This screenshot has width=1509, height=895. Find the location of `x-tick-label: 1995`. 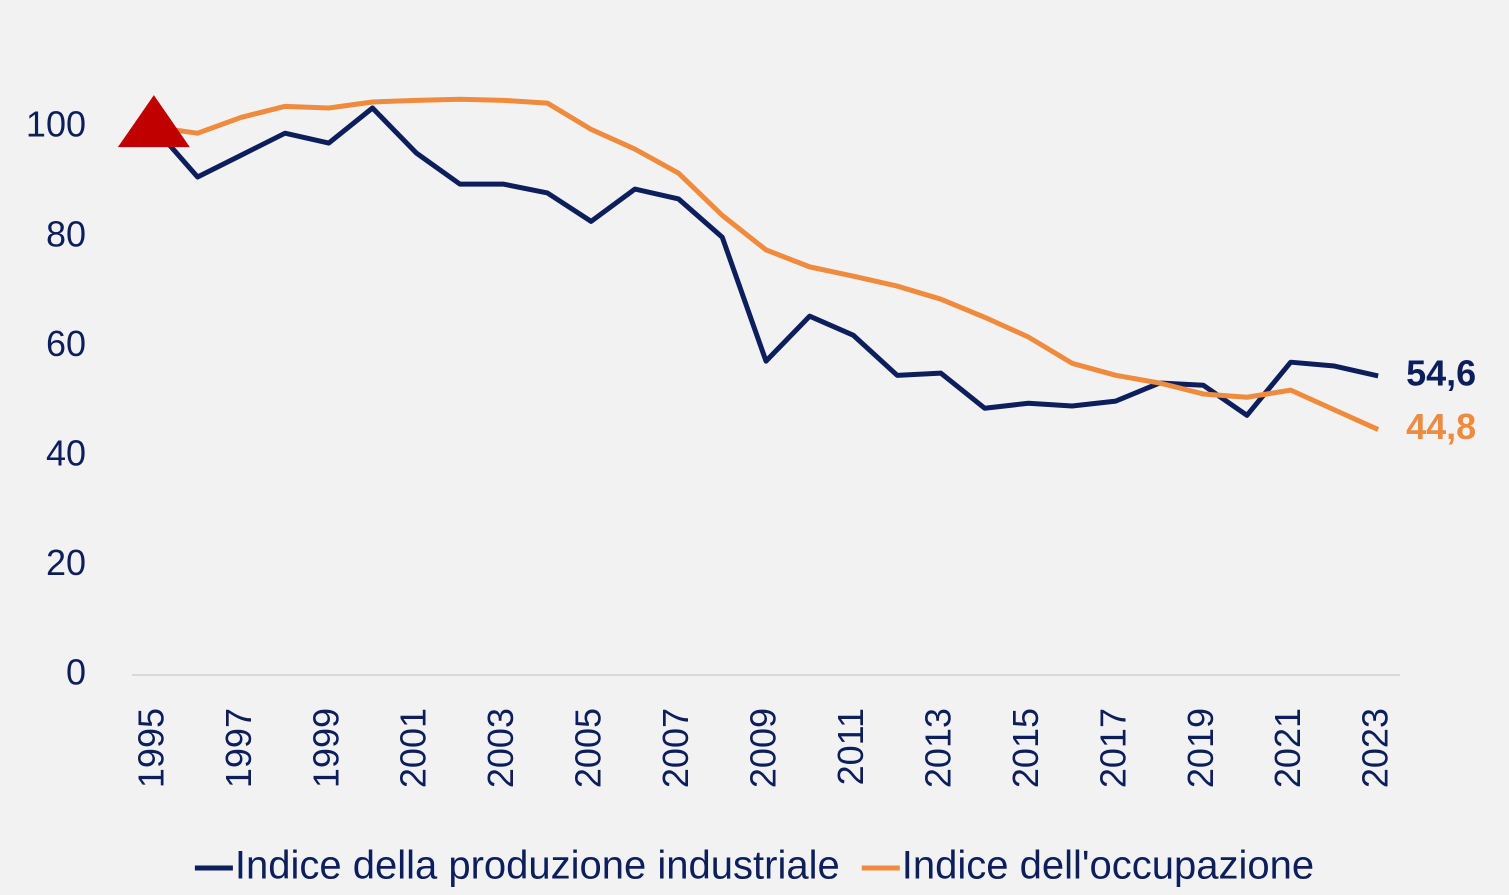

x-tick-label: 1995 is located at coordinates (150, 748).